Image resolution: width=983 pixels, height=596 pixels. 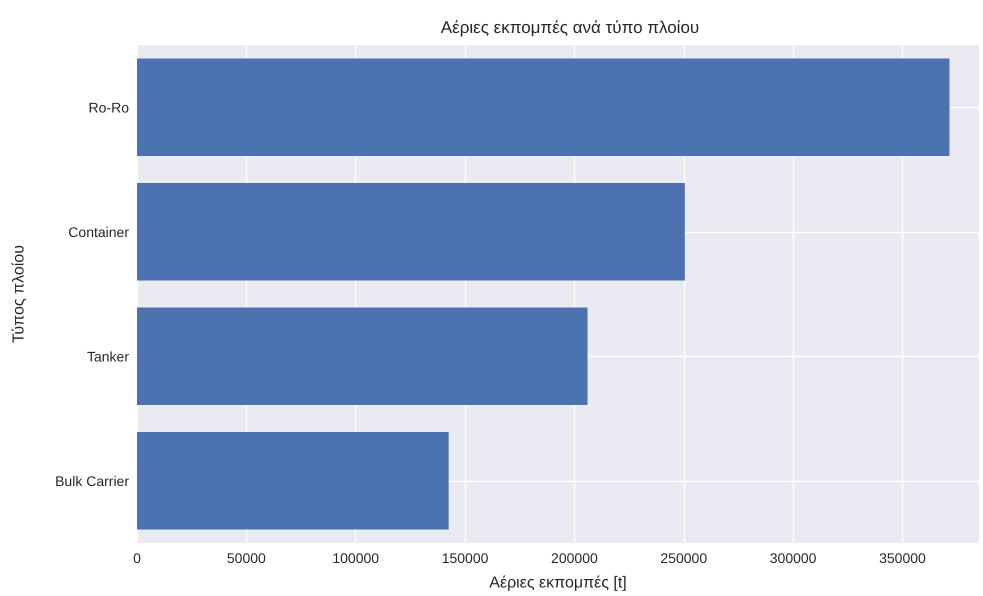 I want to click on x-tick-label: 150000, so click(x=465, y=558).